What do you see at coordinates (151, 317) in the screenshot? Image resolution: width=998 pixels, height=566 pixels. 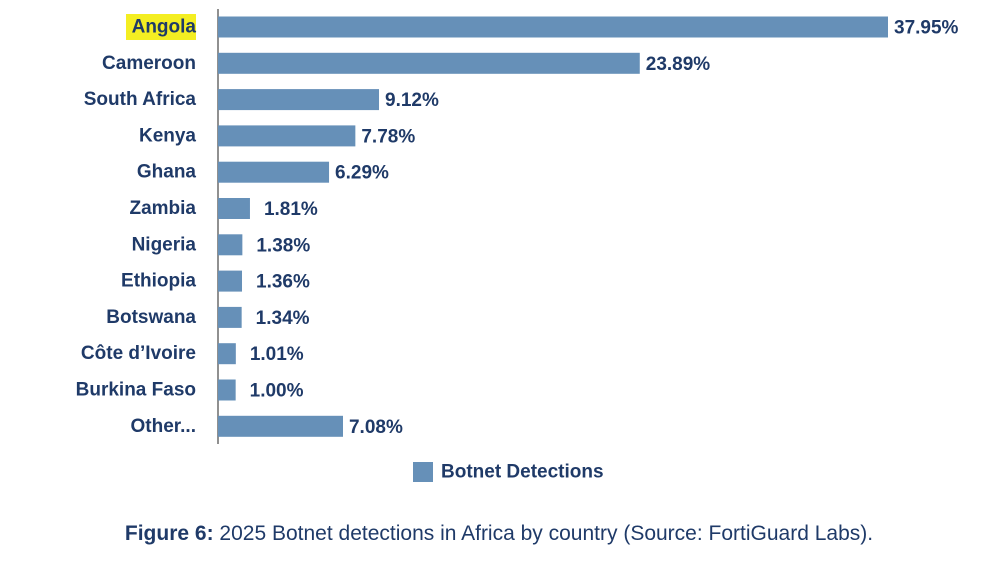 I see `category-label: Botswana` at bounding box center [151, 317].